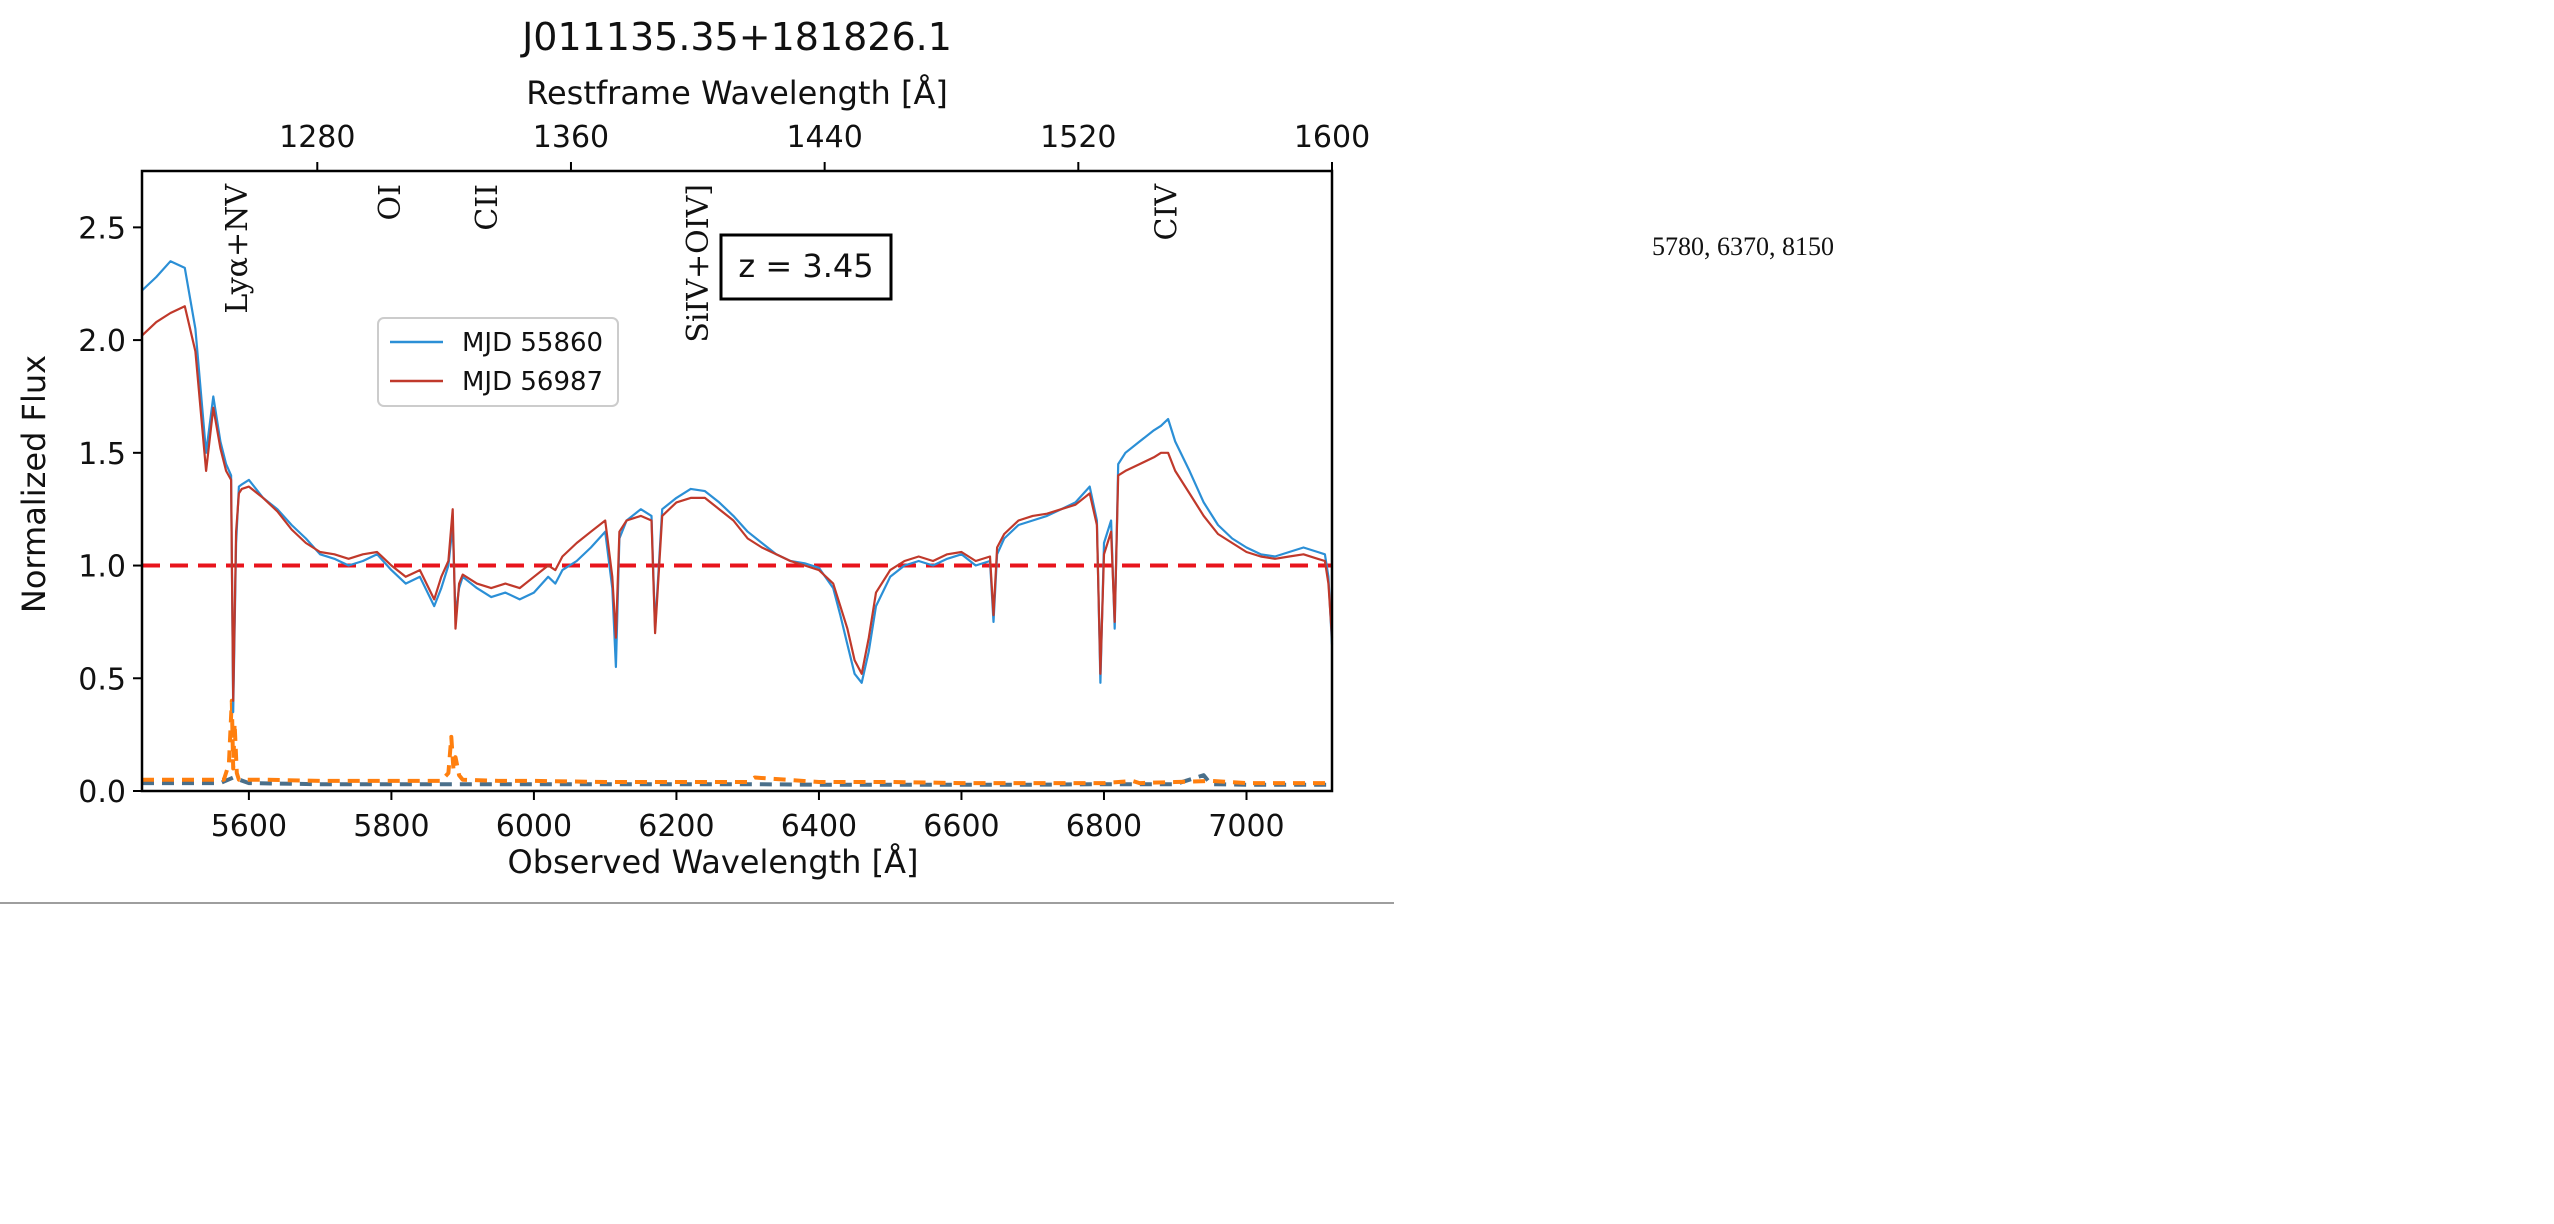  What do you see at coordinates (249, 826) in the screenshot?
I see `x-tick-label: 5600` at bounding box center [249, 826].